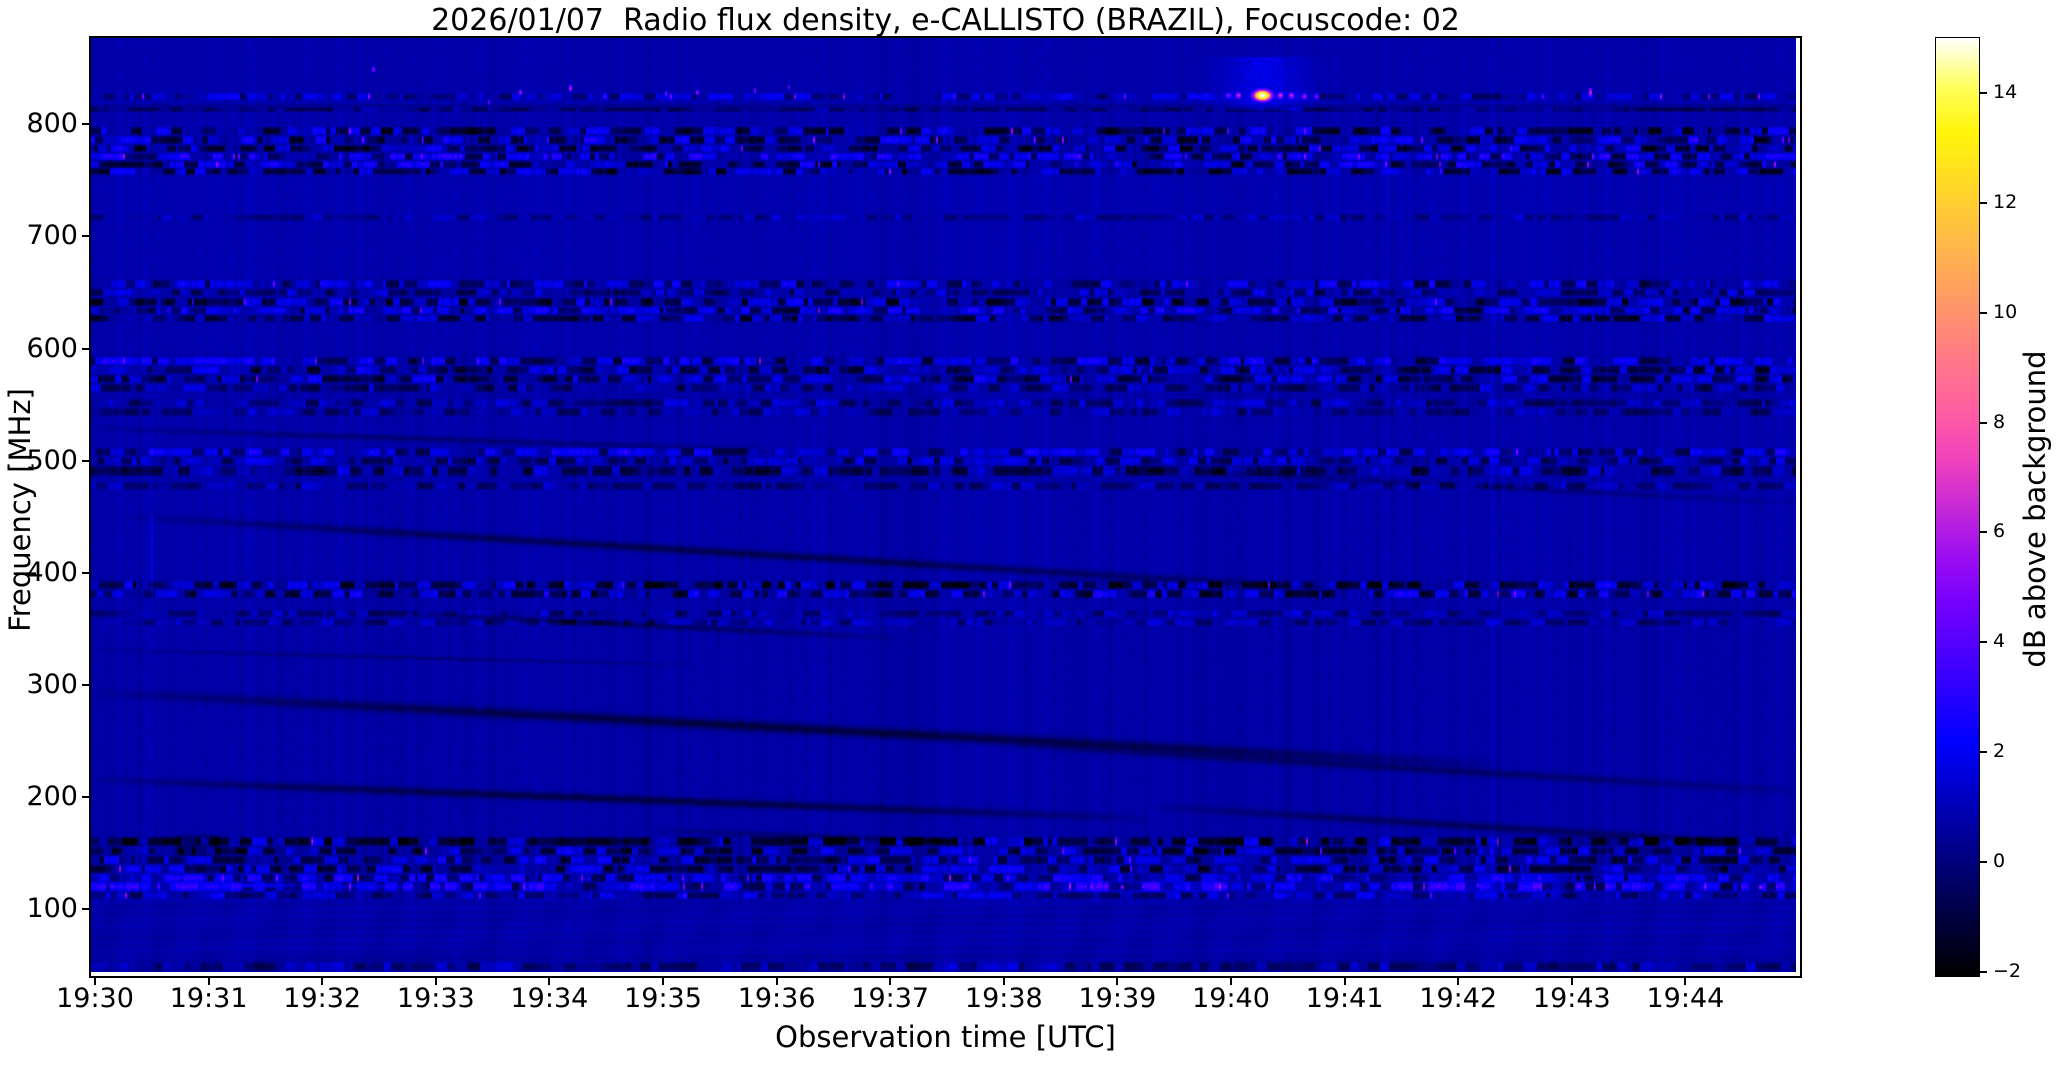 This screenshot has width=2066, height=1067. Describe the element at coordinates (1685, 998) in the screenshot. I see `x-tick-label: 19:44` at that location.